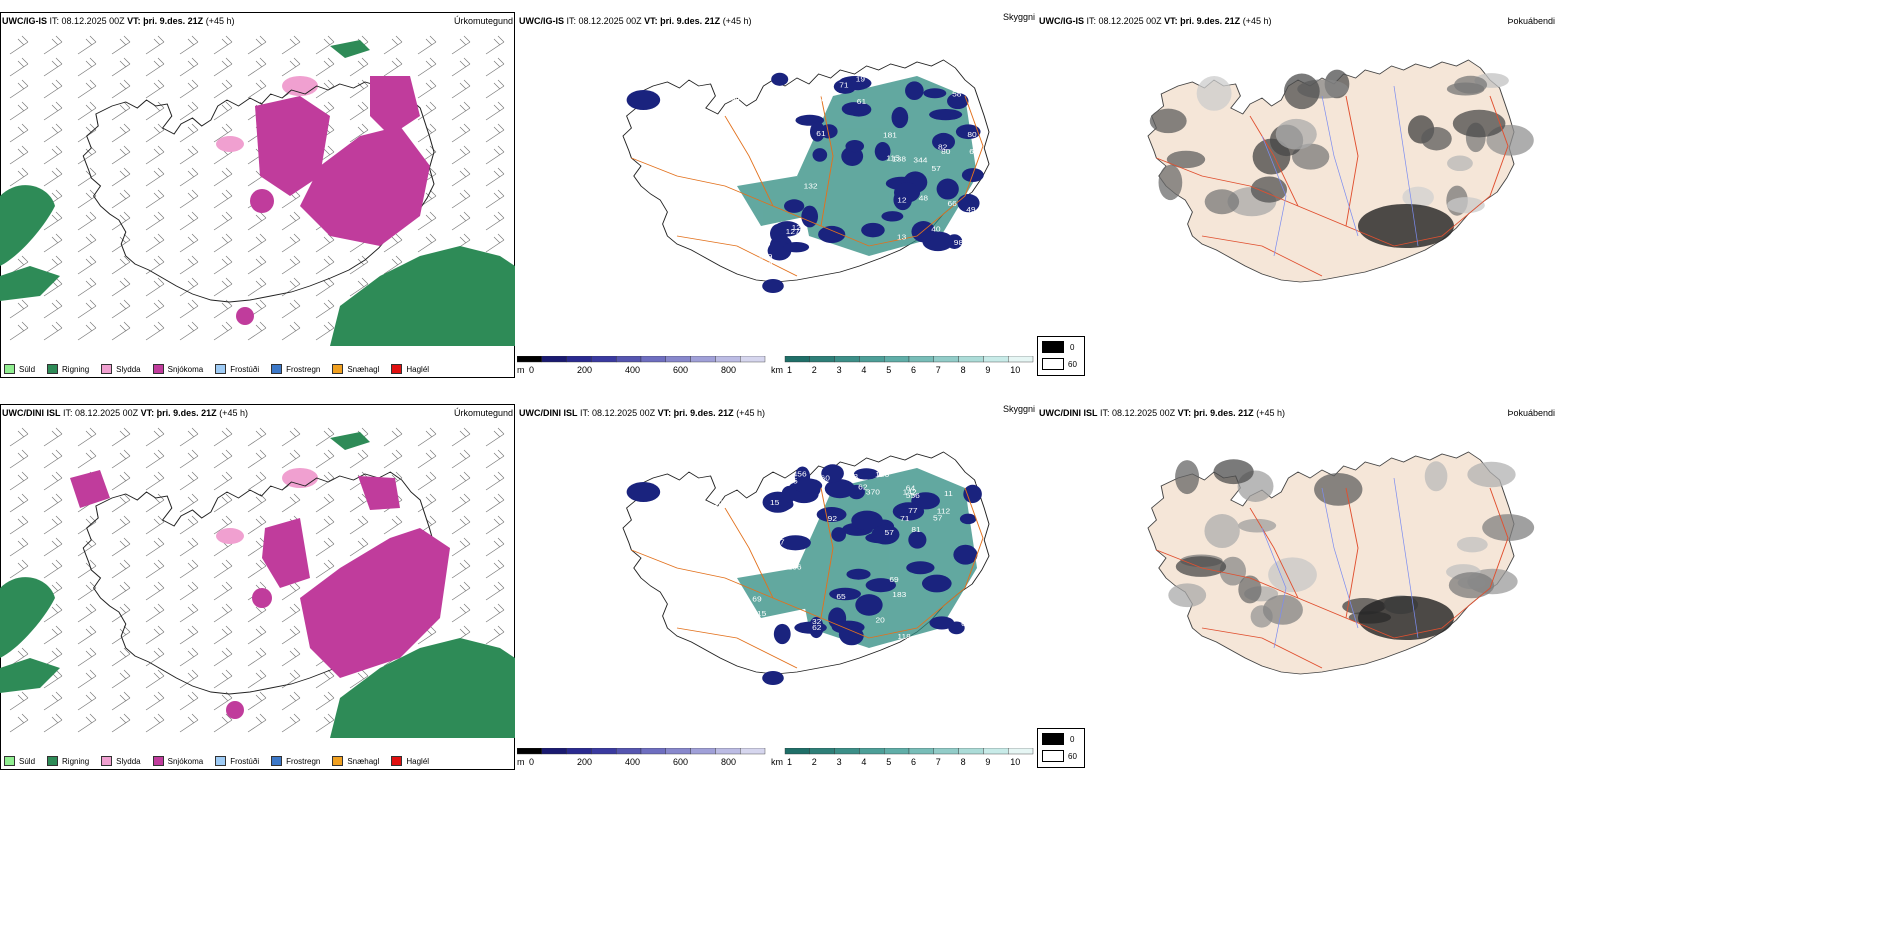 Image resolution: width=1900 pixels, height=950 pixels. Describe the element at coordinates (816, 622) in the screenshot. I see `visibility-value-label: 32` at that location.